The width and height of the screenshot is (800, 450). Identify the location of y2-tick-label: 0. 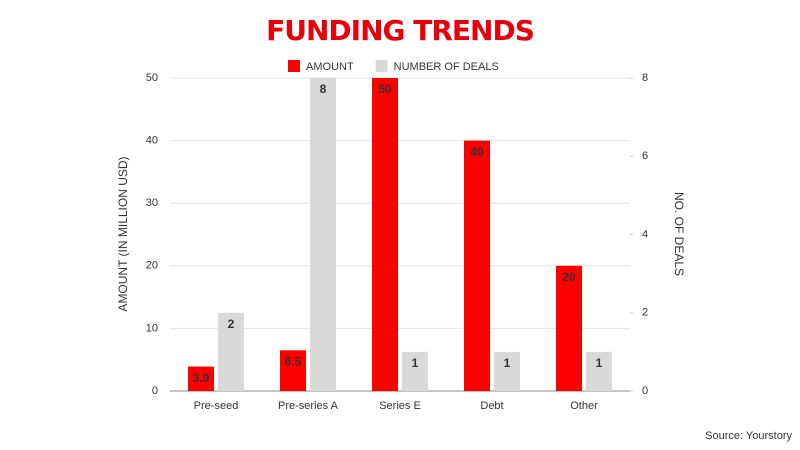
(645, 391).